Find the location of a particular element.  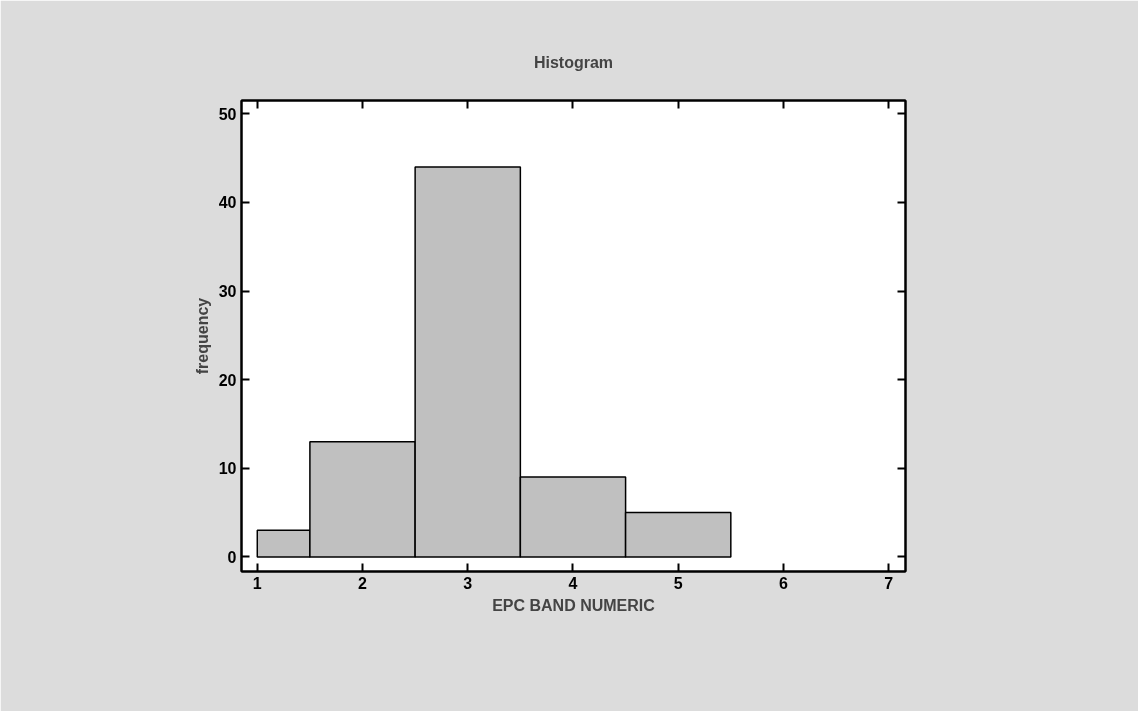

x-tick-label: 3 is located at coordinates (468, 583).